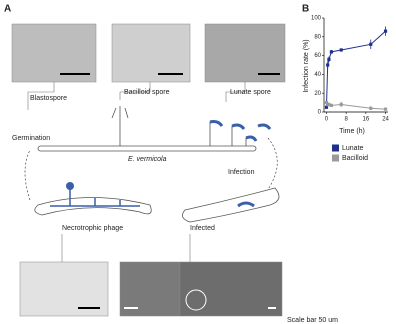 The image size is (396, 324). Describe the element at coordinates (353, 148) in the screenshot. I see `legend-label: Lunate` at that location.